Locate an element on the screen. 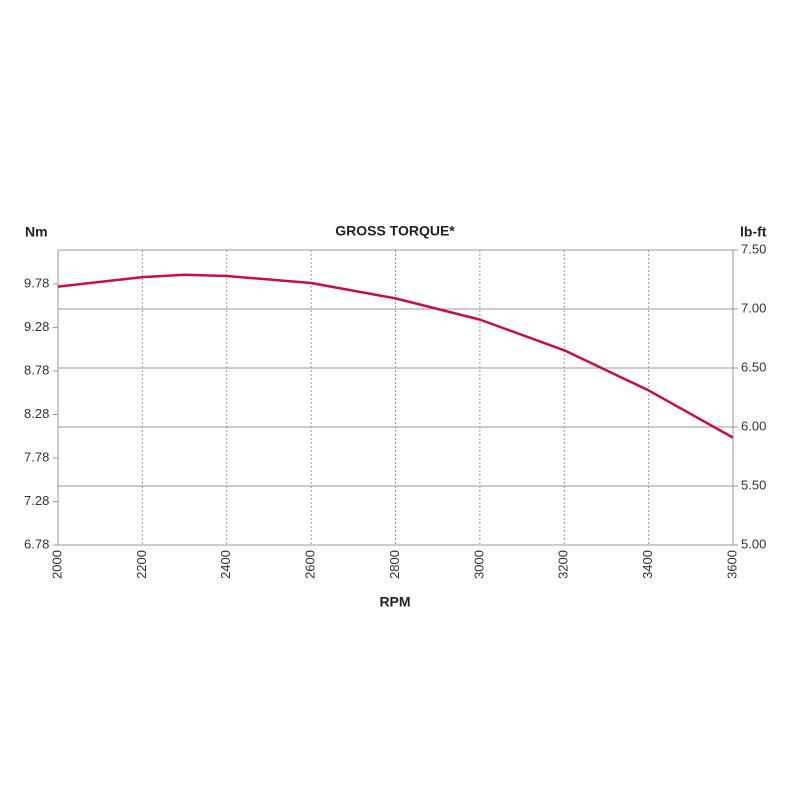 The height and width of the screenshot is (800, 800). x-tick-label: 3400 is located at coordinates (647, 564).